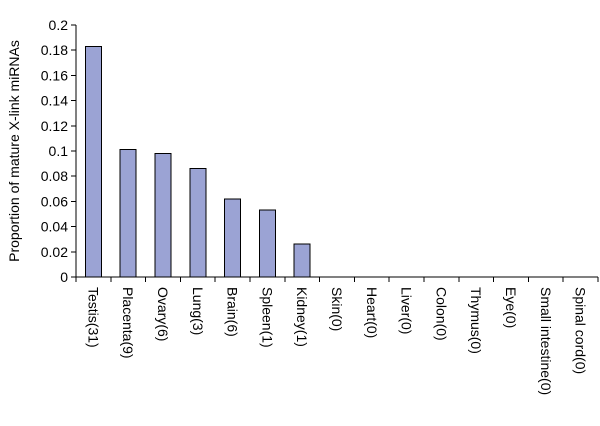  Describe the element at coordinates (54, 50) in the screenshot. I see `y-tick-label: 0.18` at that location.